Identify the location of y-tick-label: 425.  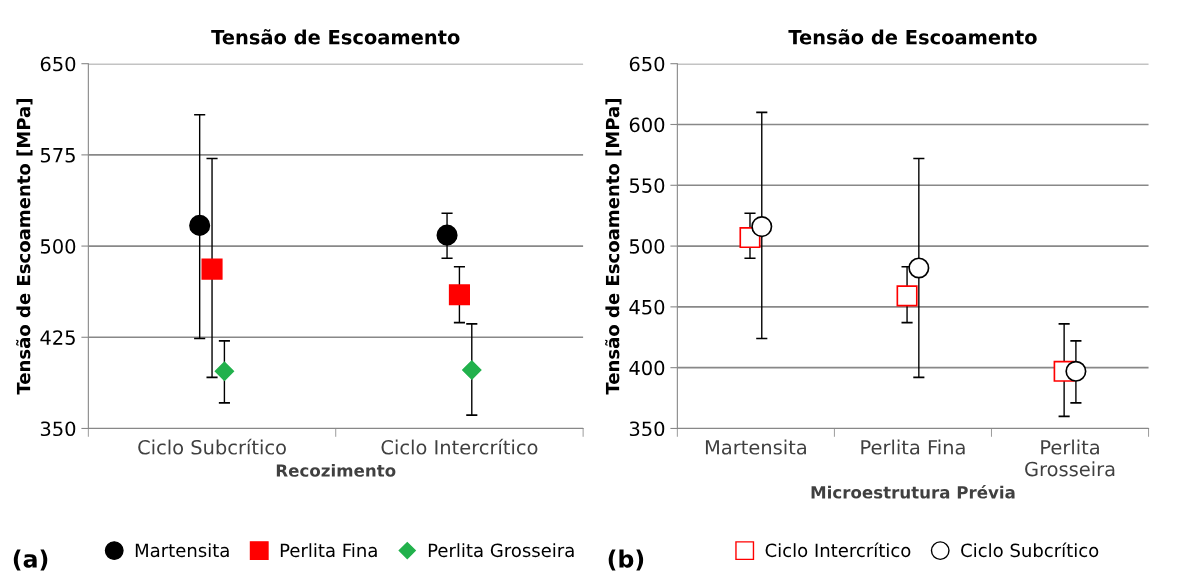
(57, 337).